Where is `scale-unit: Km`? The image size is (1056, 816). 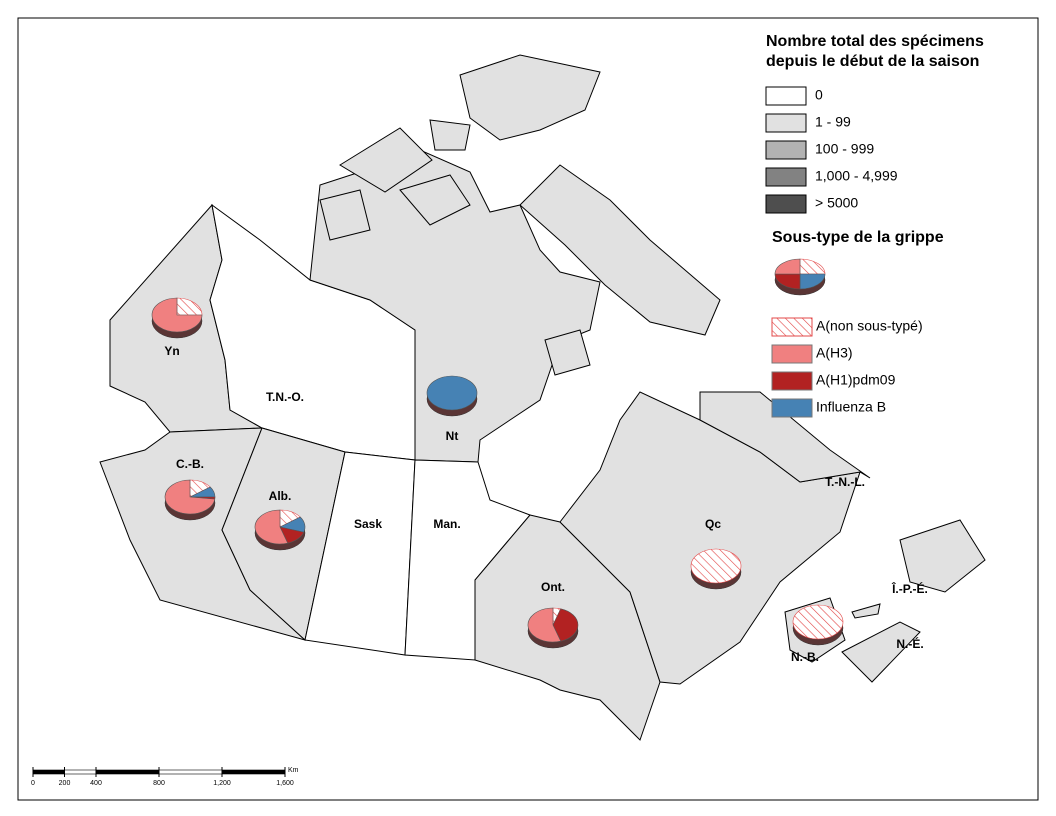
scale-unit: Km is located at coordinates (293, 770).